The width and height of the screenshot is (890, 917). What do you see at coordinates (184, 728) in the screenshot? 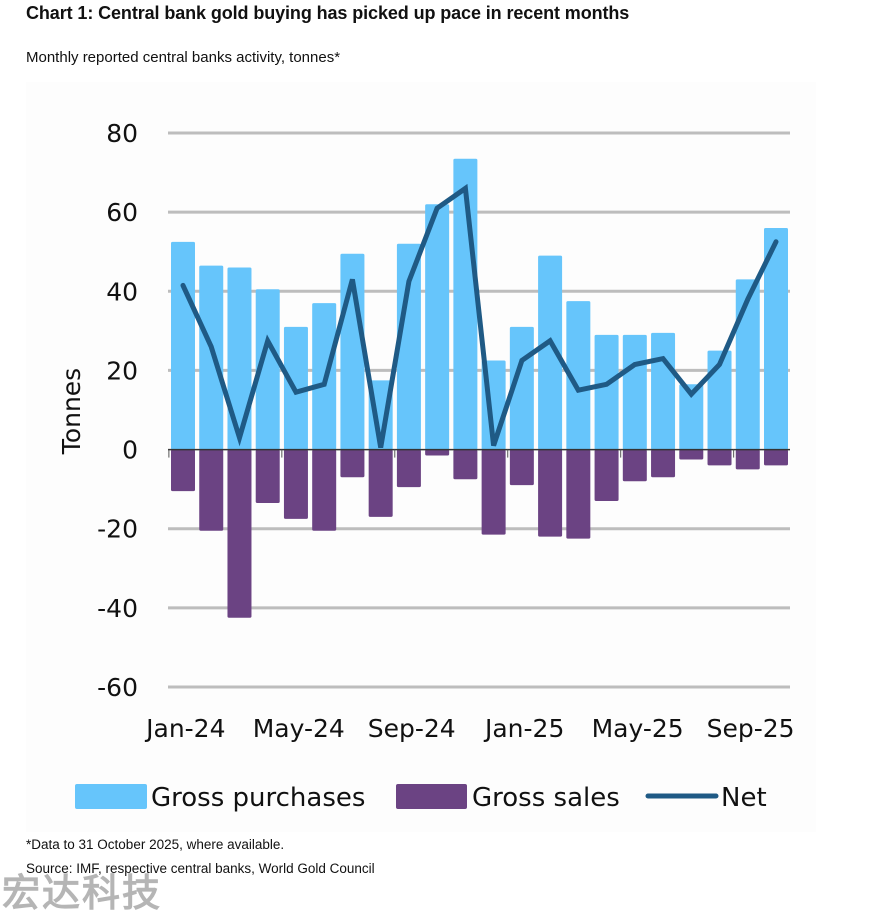
I see `x-tick-label: Jan-24` at bounding box center [184, 728].